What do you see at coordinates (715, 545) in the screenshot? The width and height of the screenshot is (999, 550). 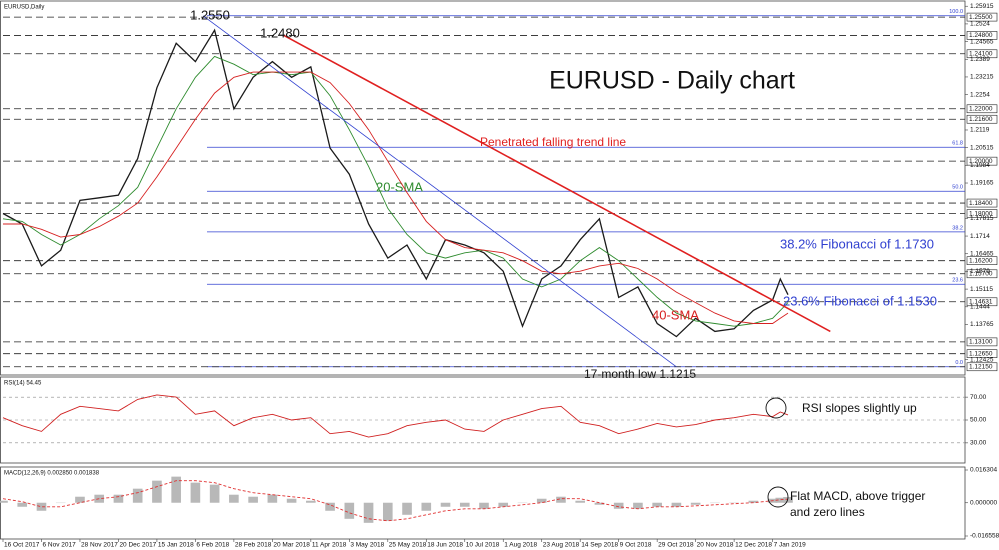 I see `x-tick-label: 20 Nov 2018` at bounding box center [715, 545].